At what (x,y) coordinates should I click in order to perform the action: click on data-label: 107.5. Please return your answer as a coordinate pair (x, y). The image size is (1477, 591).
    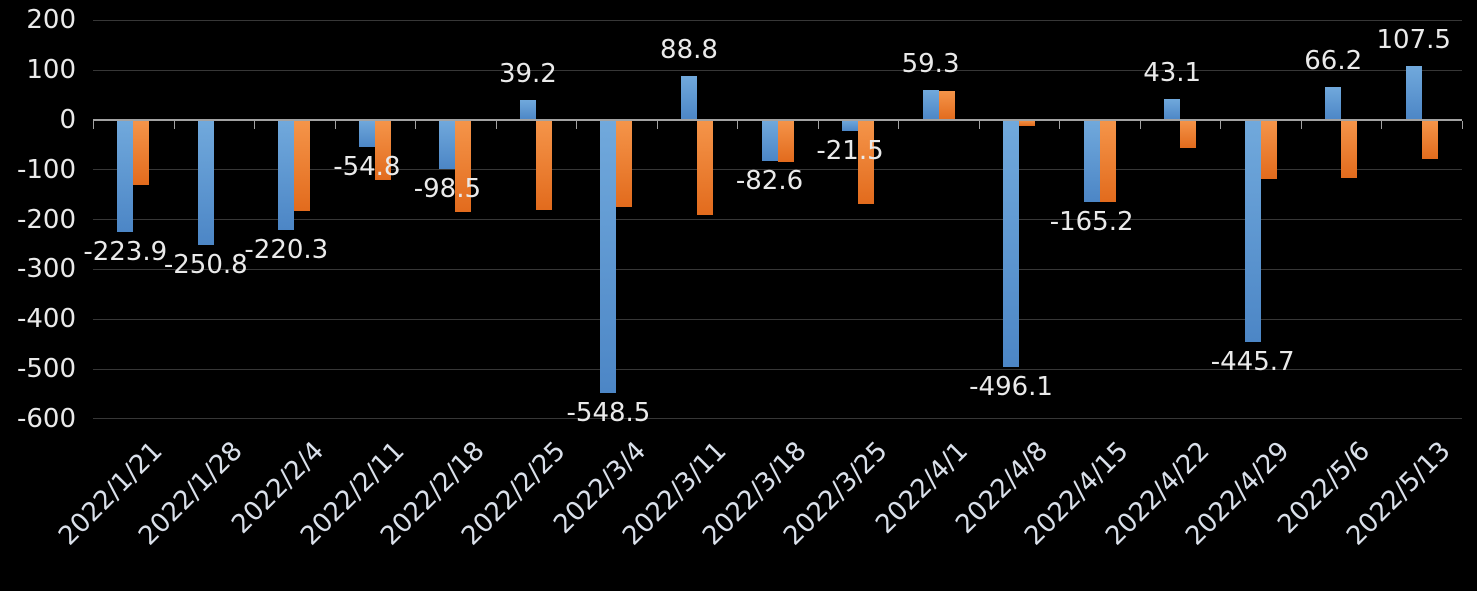
    Looking at the image, I should click on (1413, 40).